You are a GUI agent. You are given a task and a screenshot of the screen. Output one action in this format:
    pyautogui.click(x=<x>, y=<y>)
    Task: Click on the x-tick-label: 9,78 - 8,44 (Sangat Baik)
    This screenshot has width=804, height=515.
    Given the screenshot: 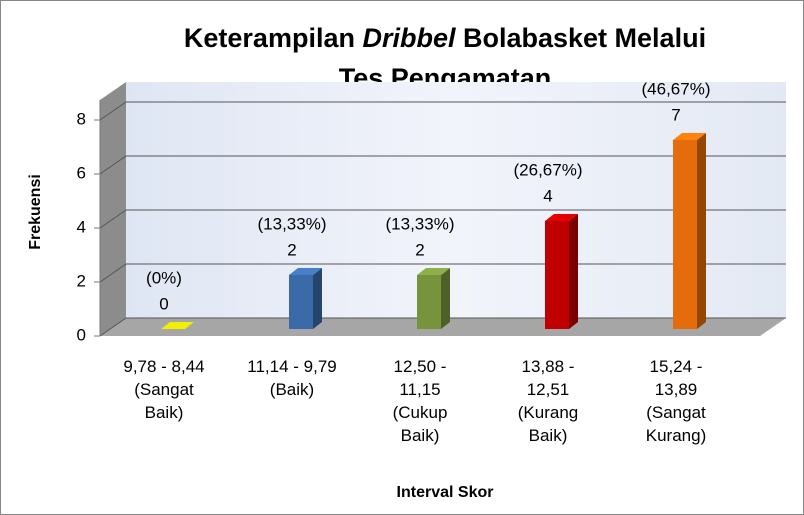 What is the action you would take?
    pyautogui.click(x=163, y=389)
    